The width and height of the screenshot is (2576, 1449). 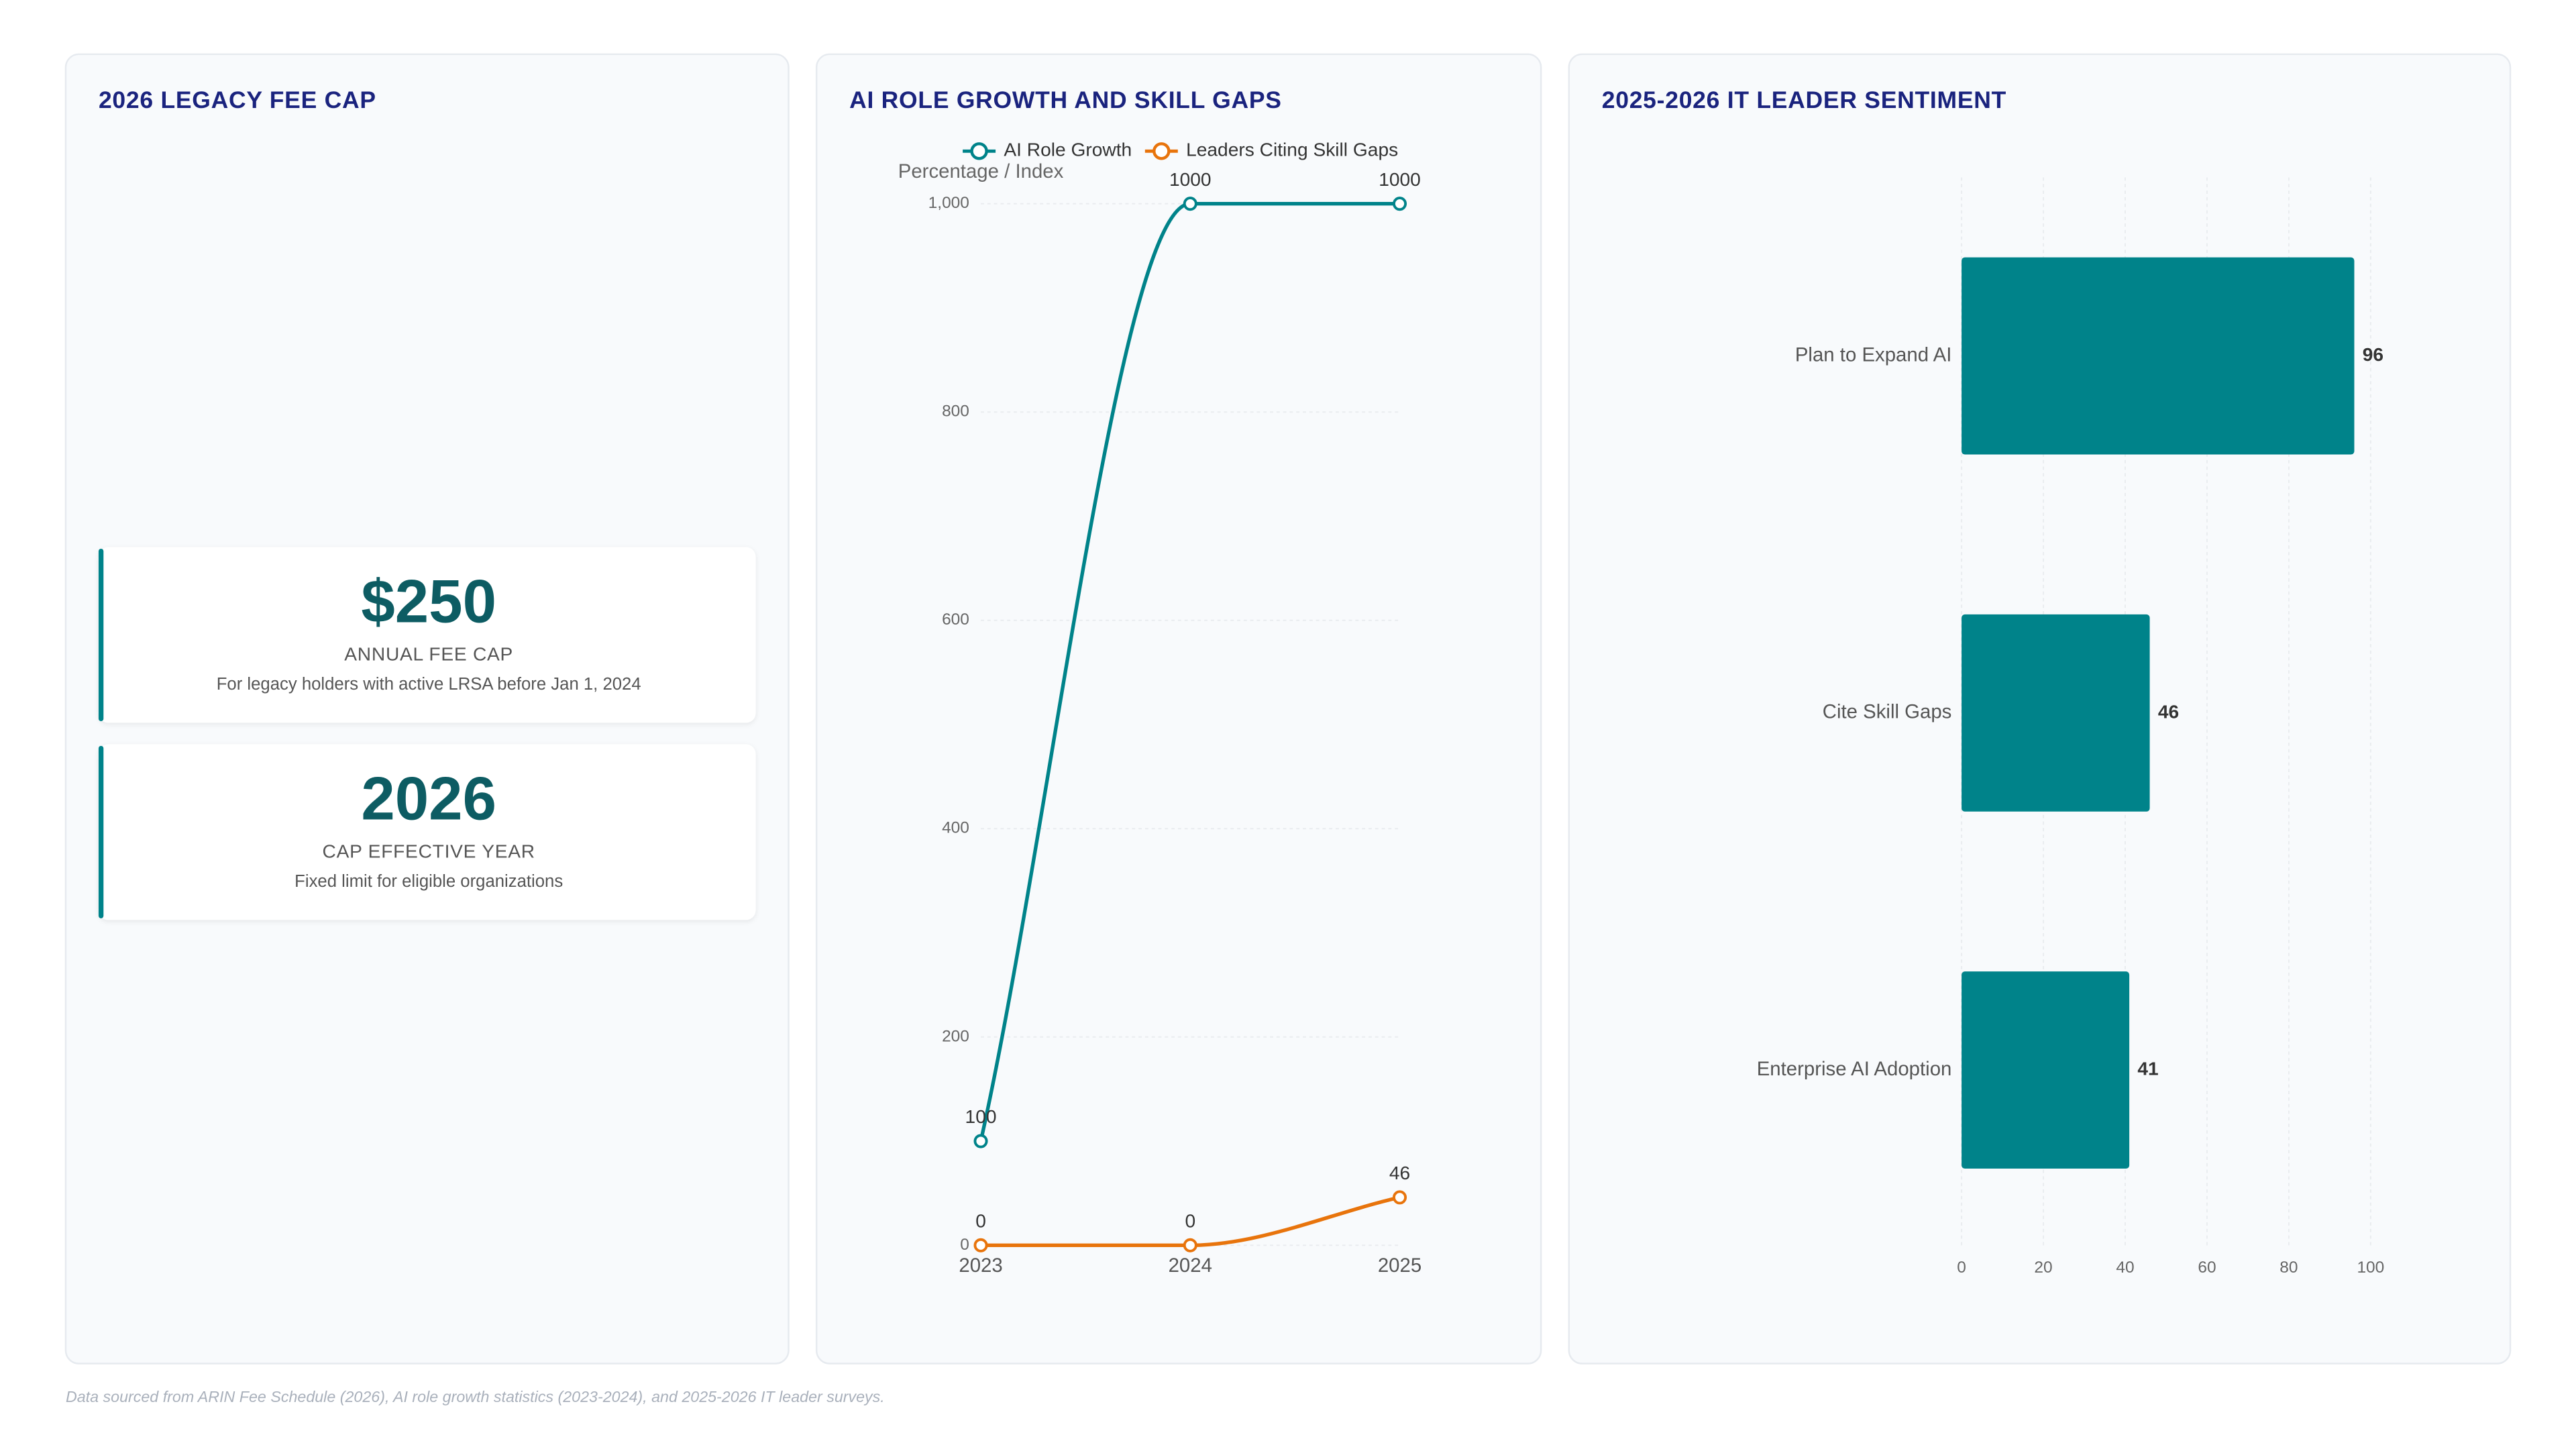 What do you see at coordinates (428, 799) in the screenshot?
I see `kpi-value: 2026` at bounding box center [428, 799].